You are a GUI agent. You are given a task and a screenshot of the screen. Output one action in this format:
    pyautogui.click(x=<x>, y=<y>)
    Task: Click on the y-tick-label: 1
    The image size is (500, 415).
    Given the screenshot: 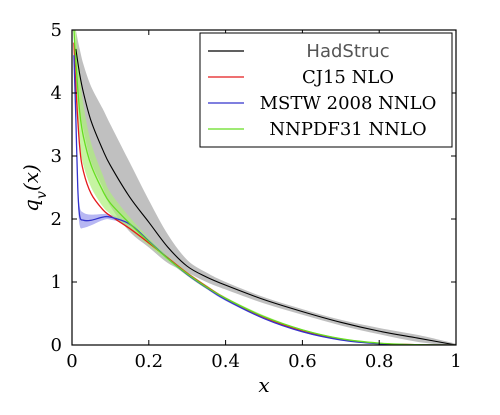 What is the action you would take?
    pyautogui.click(x=56, y=282)
    